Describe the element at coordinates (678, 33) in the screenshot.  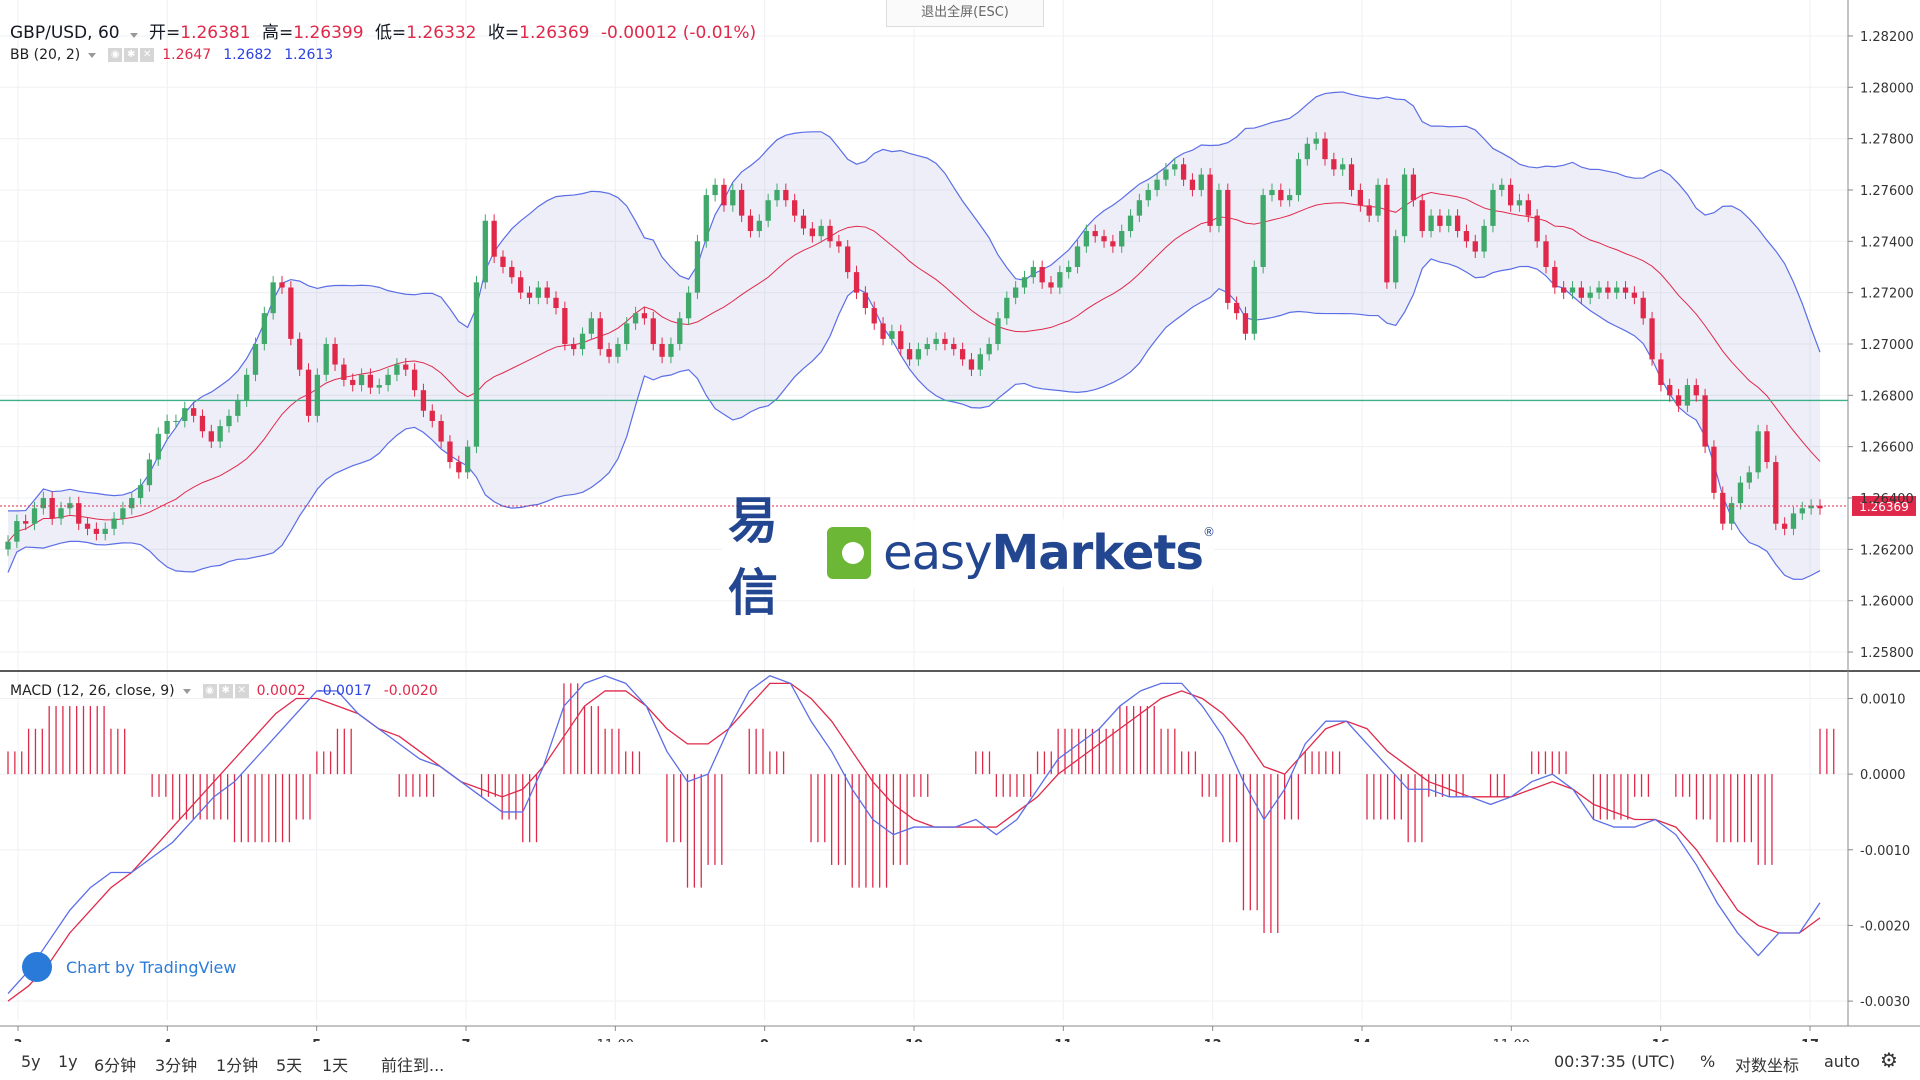
I see `change-value: -0.00012 (-0.01%)` at that location.